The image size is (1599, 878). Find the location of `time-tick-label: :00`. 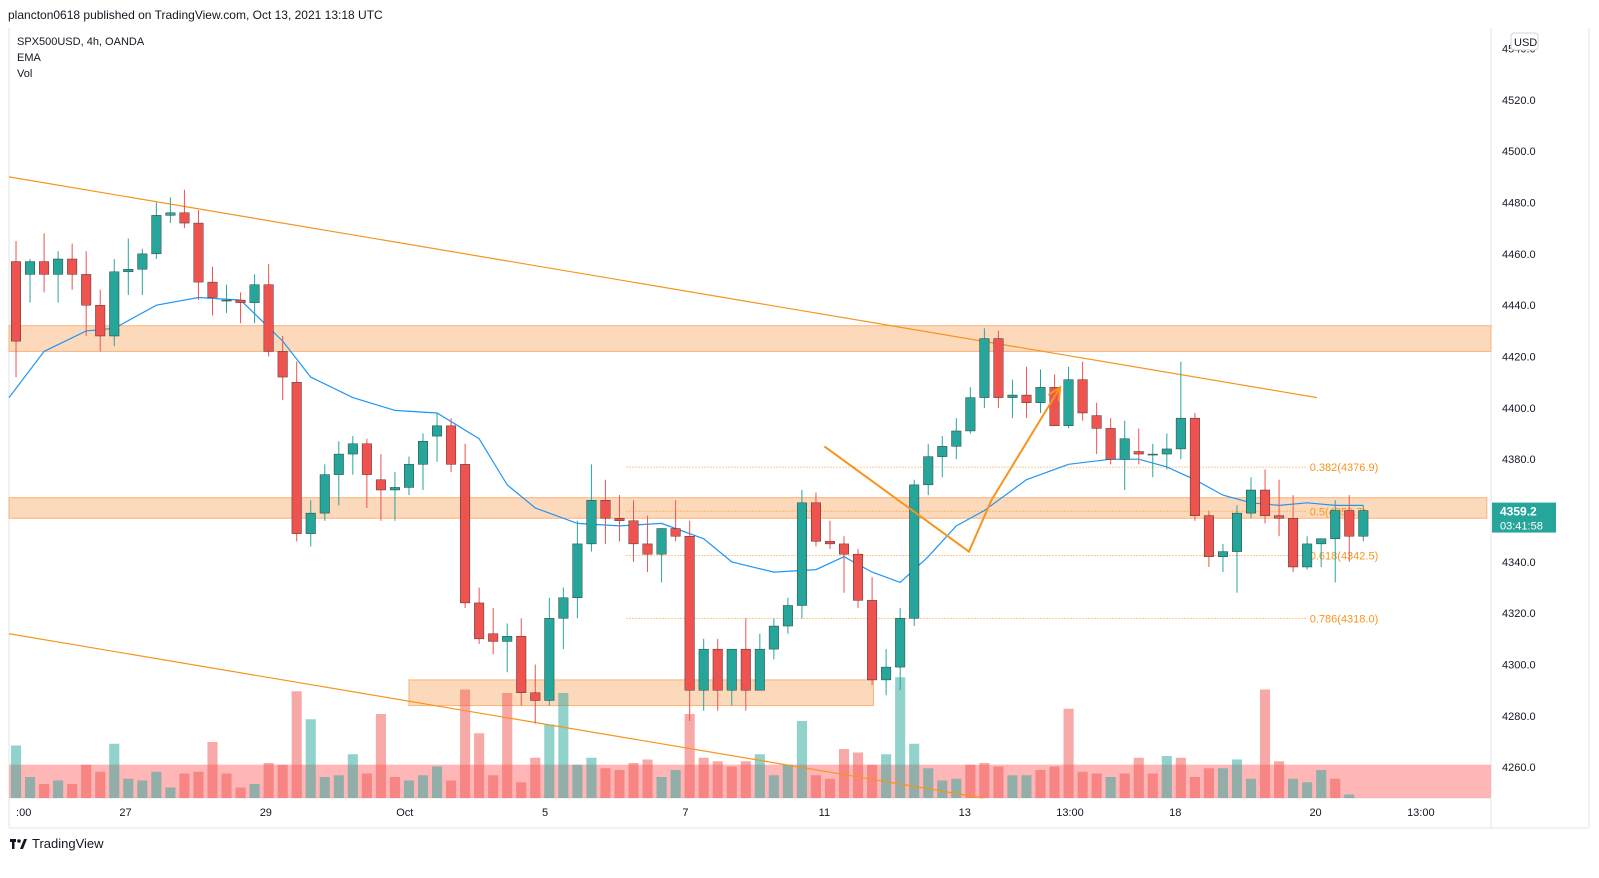

time-tick-label: :00 is located at coordinates (23, 813).